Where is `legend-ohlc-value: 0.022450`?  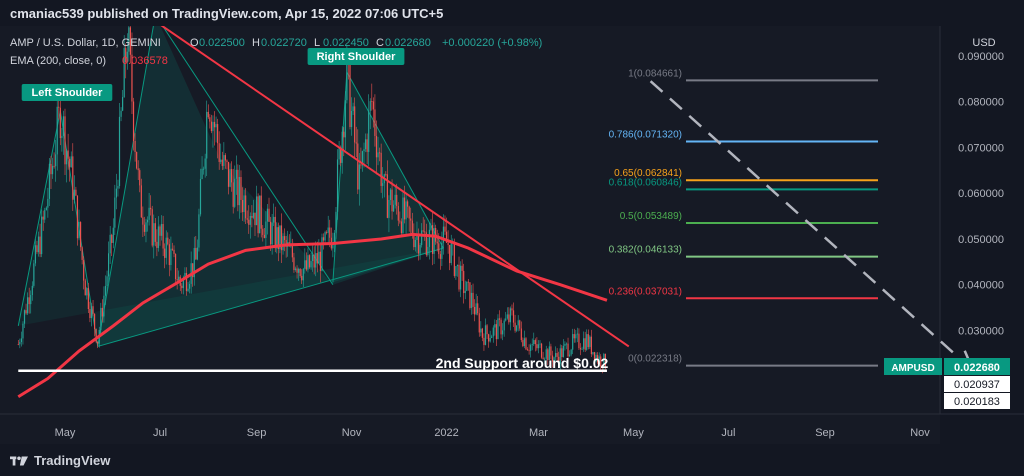
legend-ohlc-value: 0.022450 is located at coordinates (346, 43).